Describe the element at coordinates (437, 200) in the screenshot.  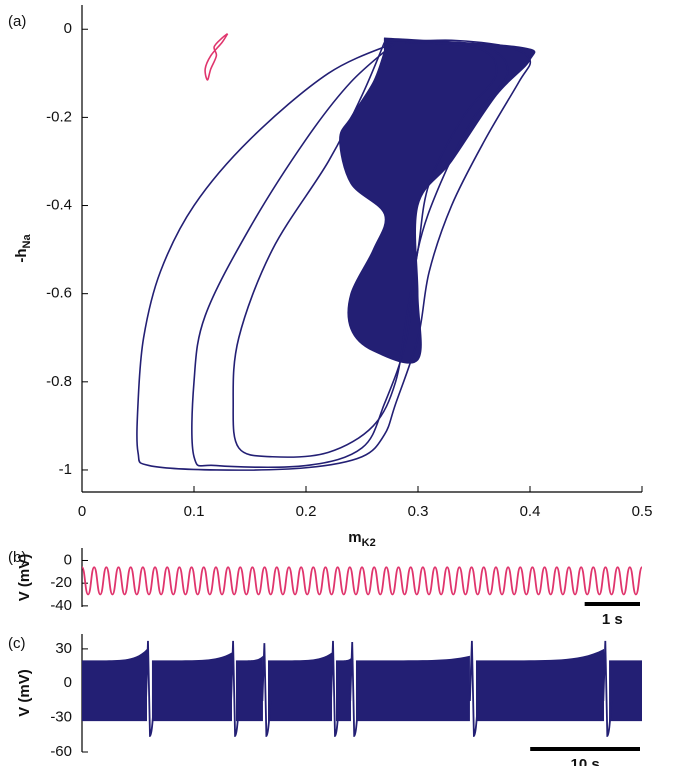
I see `trajectory-dense-region` at that location.